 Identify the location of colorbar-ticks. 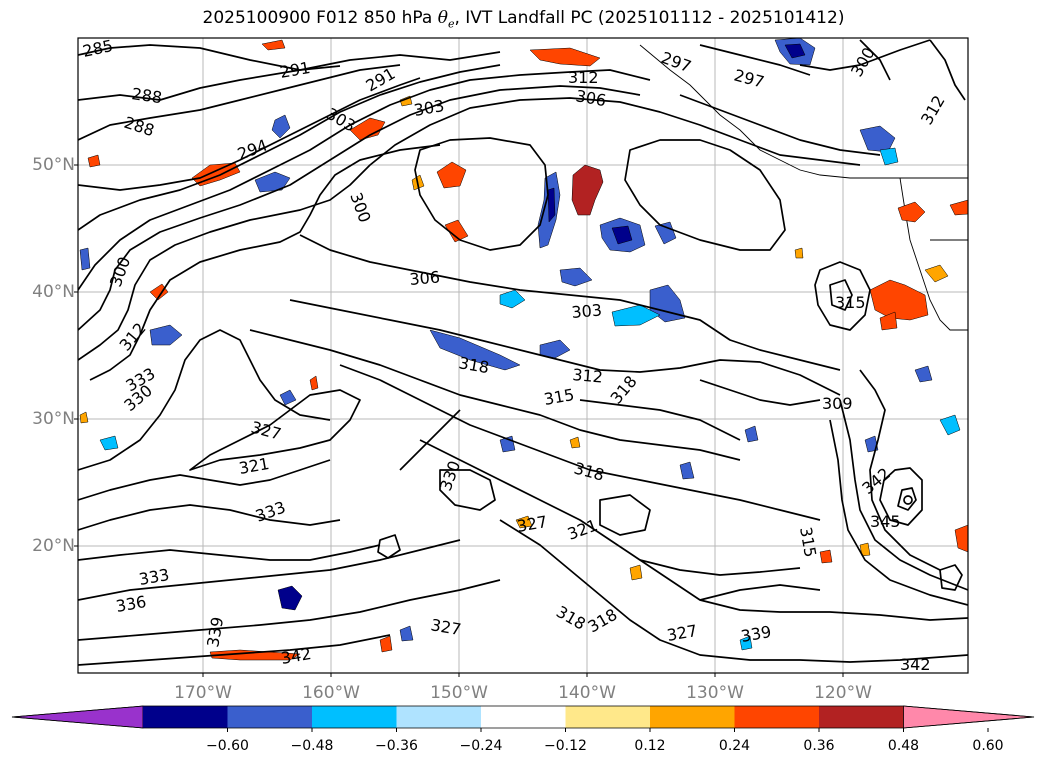
(608, 730).